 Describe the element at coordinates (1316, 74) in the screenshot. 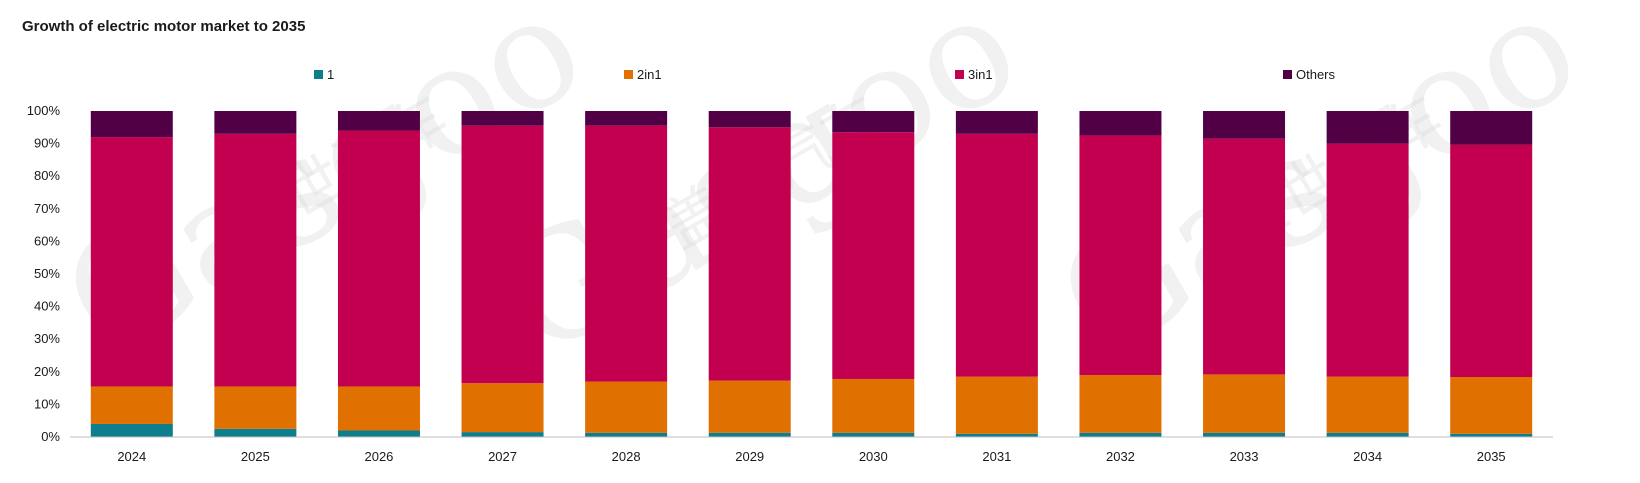

I see `legend-label: Others` at that location.